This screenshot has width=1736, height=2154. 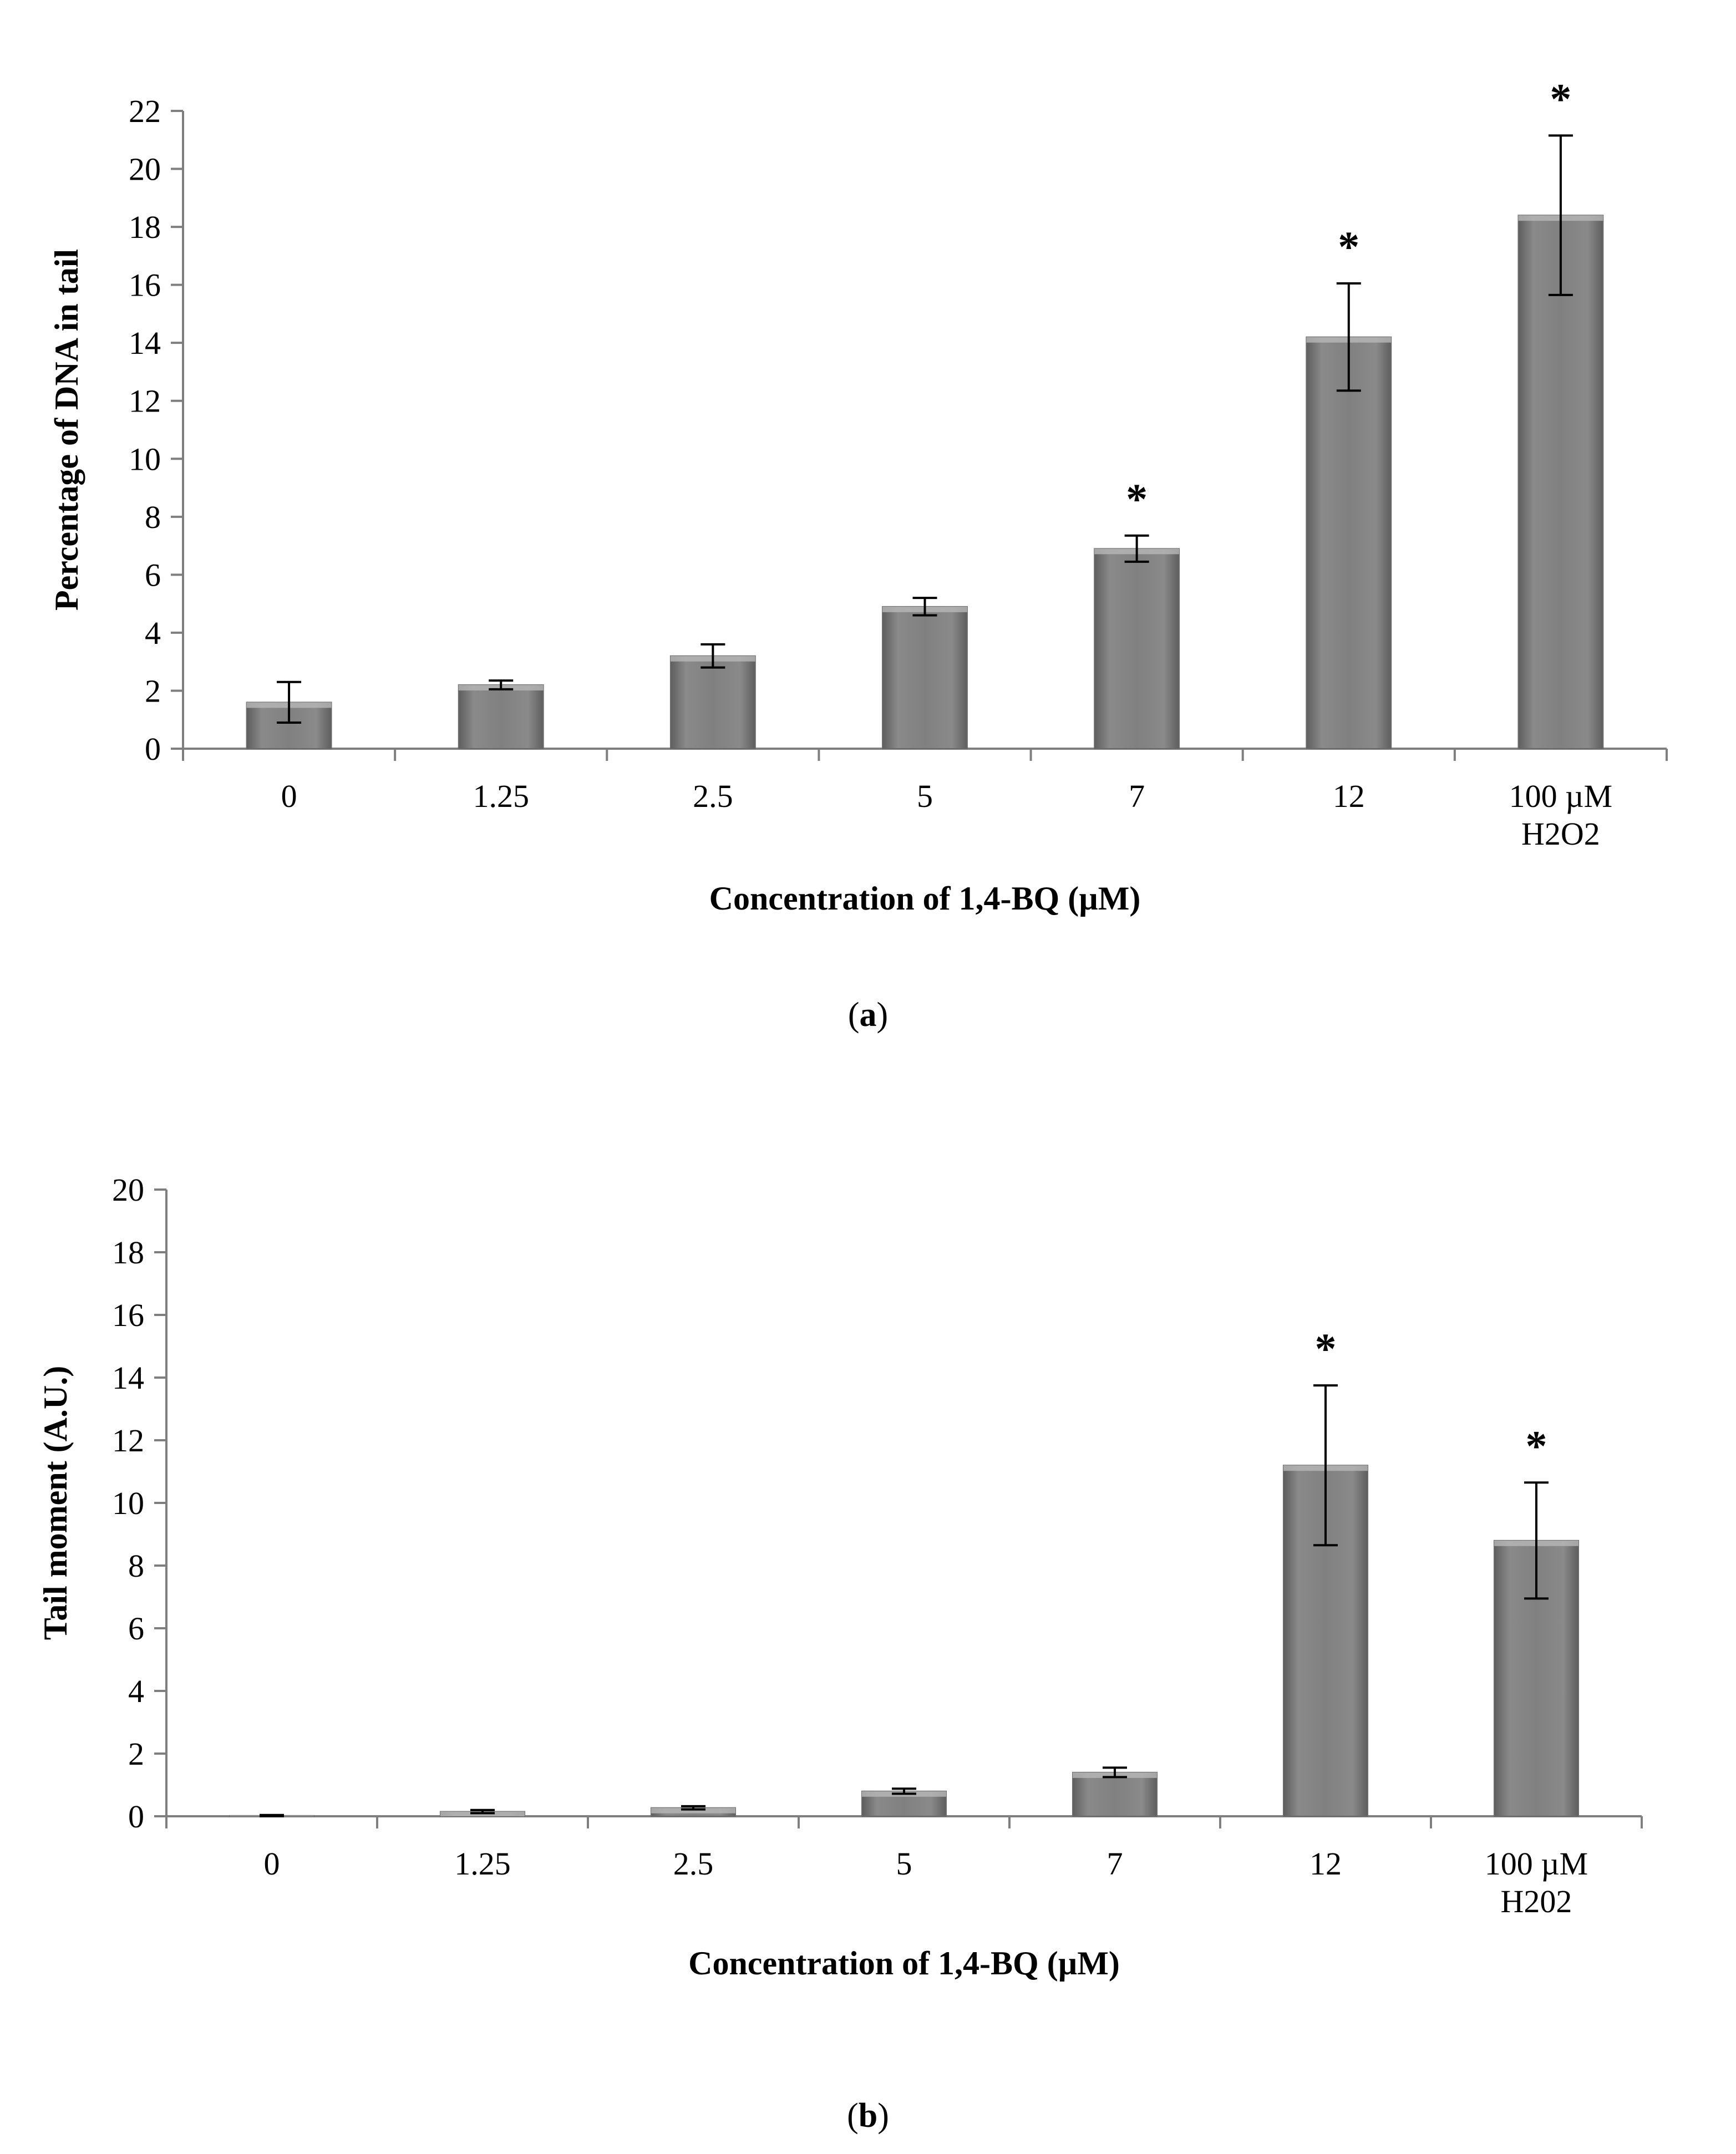 I want to click on x-axis-title-b: Concentration of 1,4-BQ (µM), so click(x=904, y=1963).